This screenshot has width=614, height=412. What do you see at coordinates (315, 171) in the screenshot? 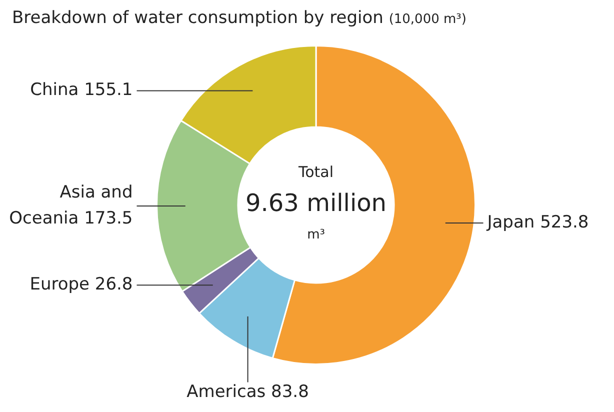
I see `text: Total` at bounding box center [315, 171].